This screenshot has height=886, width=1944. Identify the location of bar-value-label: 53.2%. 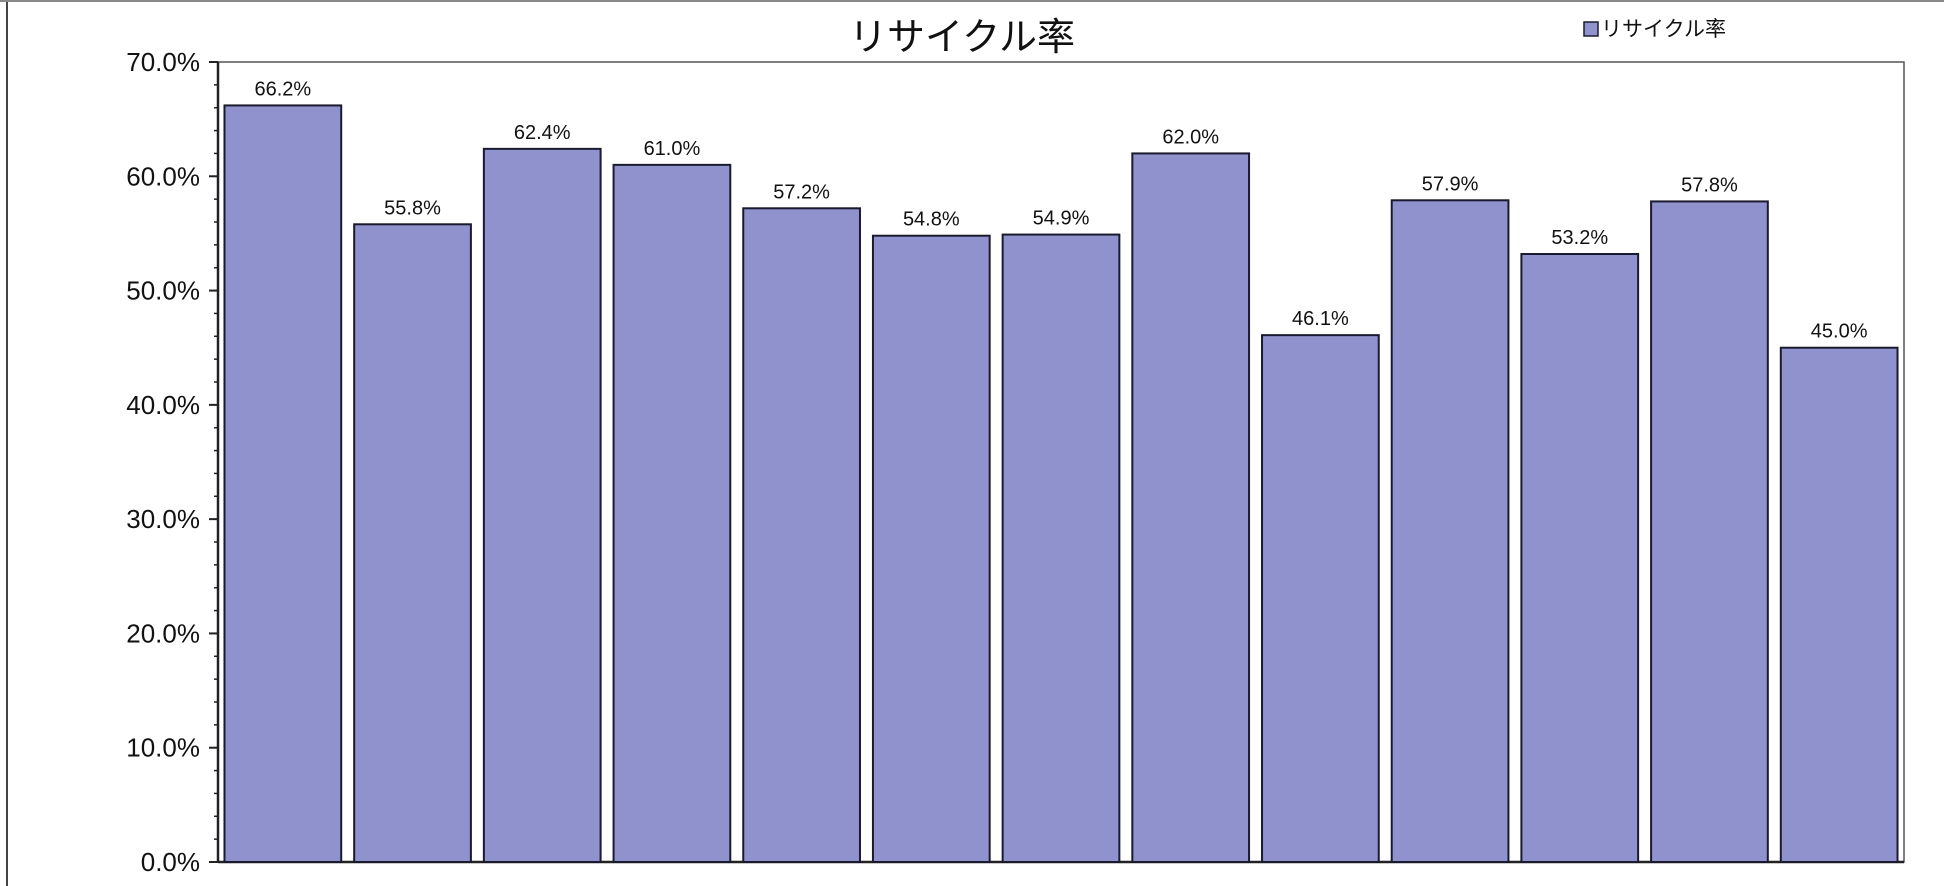
(1579, 238).